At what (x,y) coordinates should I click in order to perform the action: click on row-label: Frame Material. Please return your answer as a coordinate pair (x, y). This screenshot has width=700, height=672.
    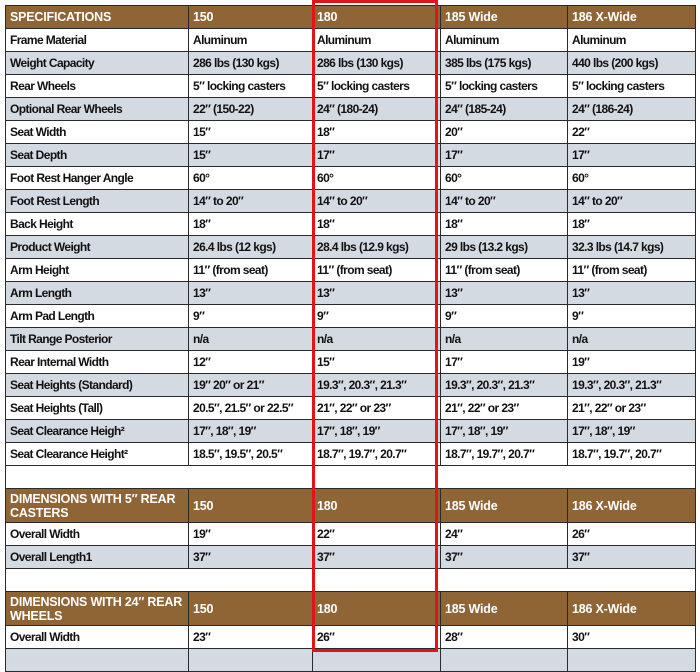
    Looking at the image, I should click on (97, 40).